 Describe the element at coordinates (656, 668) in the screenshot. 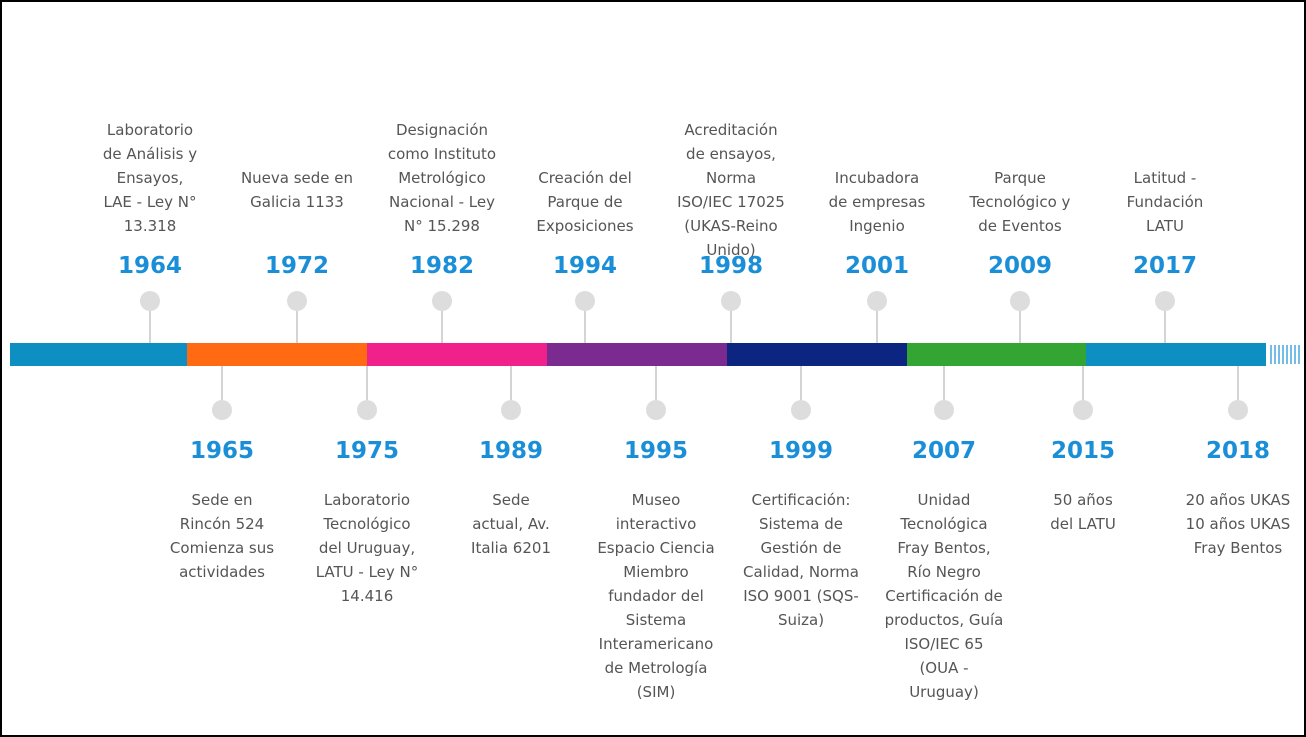

I see `description: de Metrología` at that location.